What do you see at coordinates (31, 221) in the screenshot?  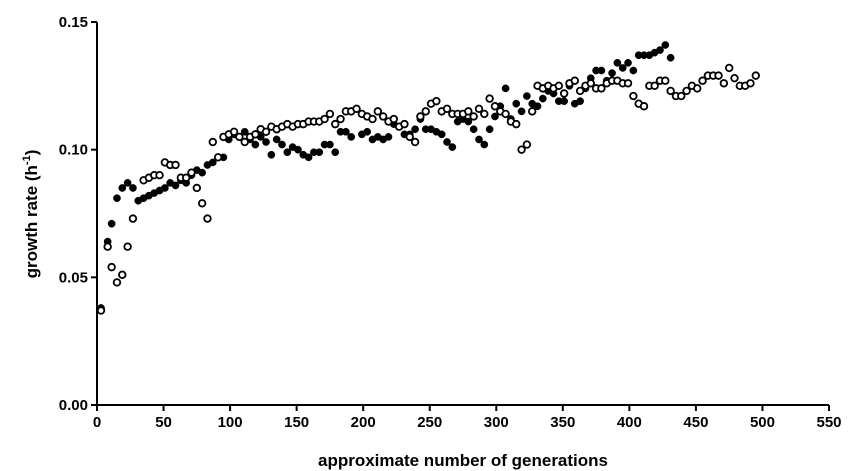 I see `y-axis-title-base: growth rate (h` at bounding box center [31, 221].